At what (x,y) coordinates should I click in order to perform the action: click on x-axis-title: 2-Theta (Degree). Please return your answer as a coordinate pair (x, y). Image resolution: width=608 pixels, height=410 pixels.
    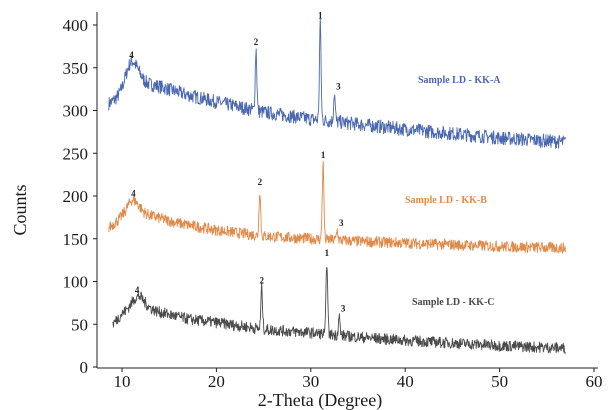
    Looking at the image, I should click on (320, 400).